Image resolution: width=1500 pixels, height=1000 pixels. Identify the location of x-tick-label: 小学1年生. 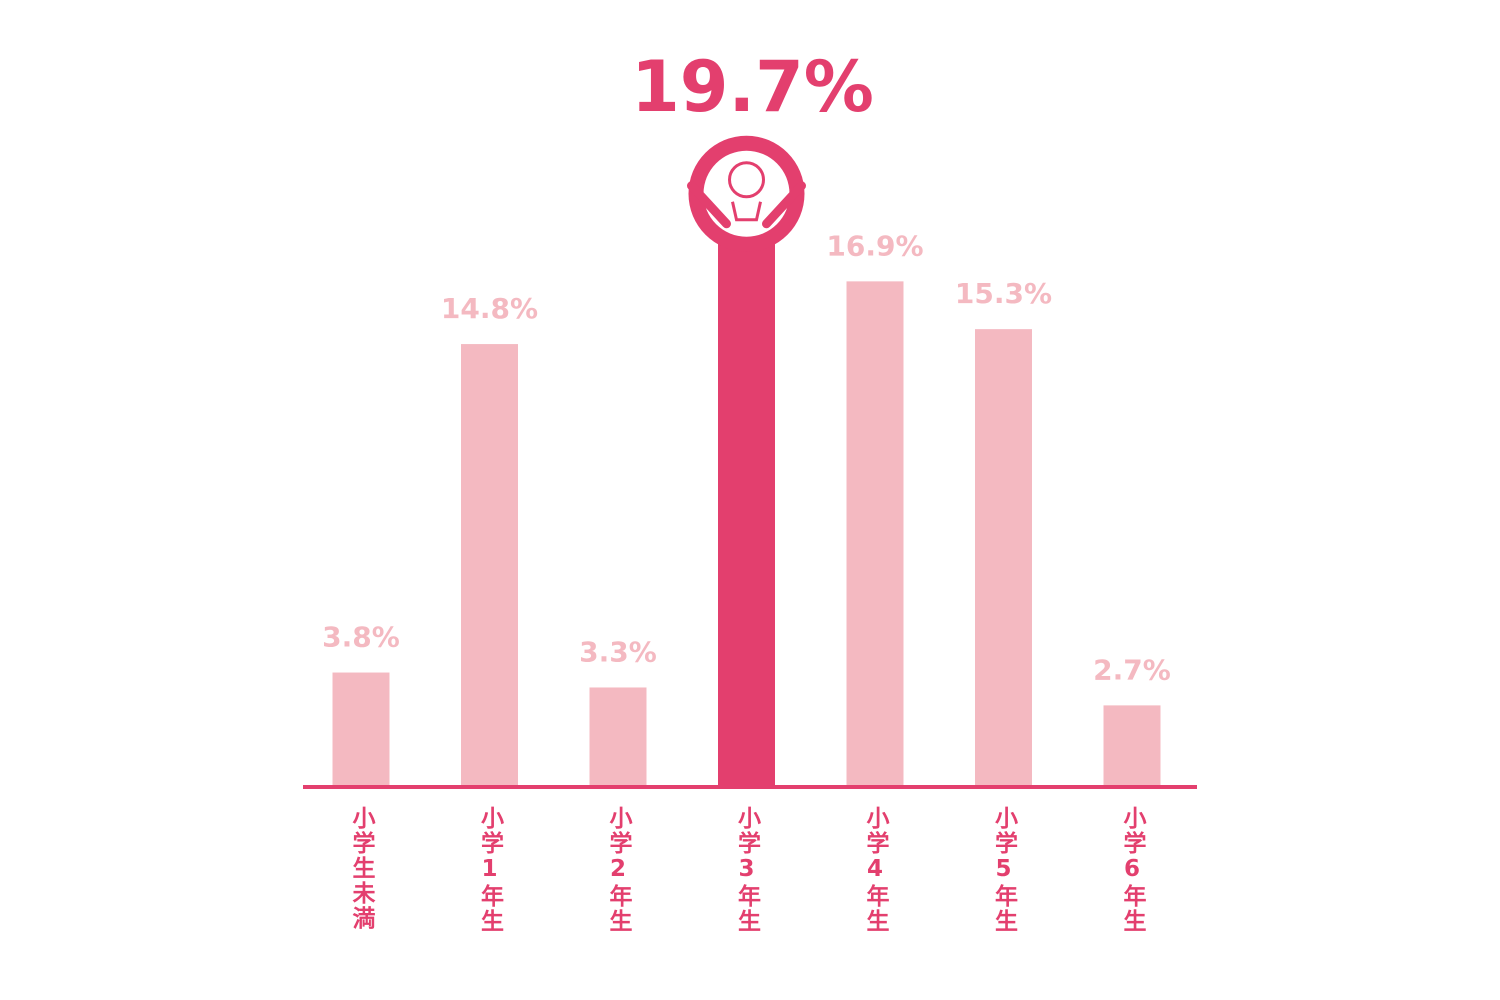
(489, 870).